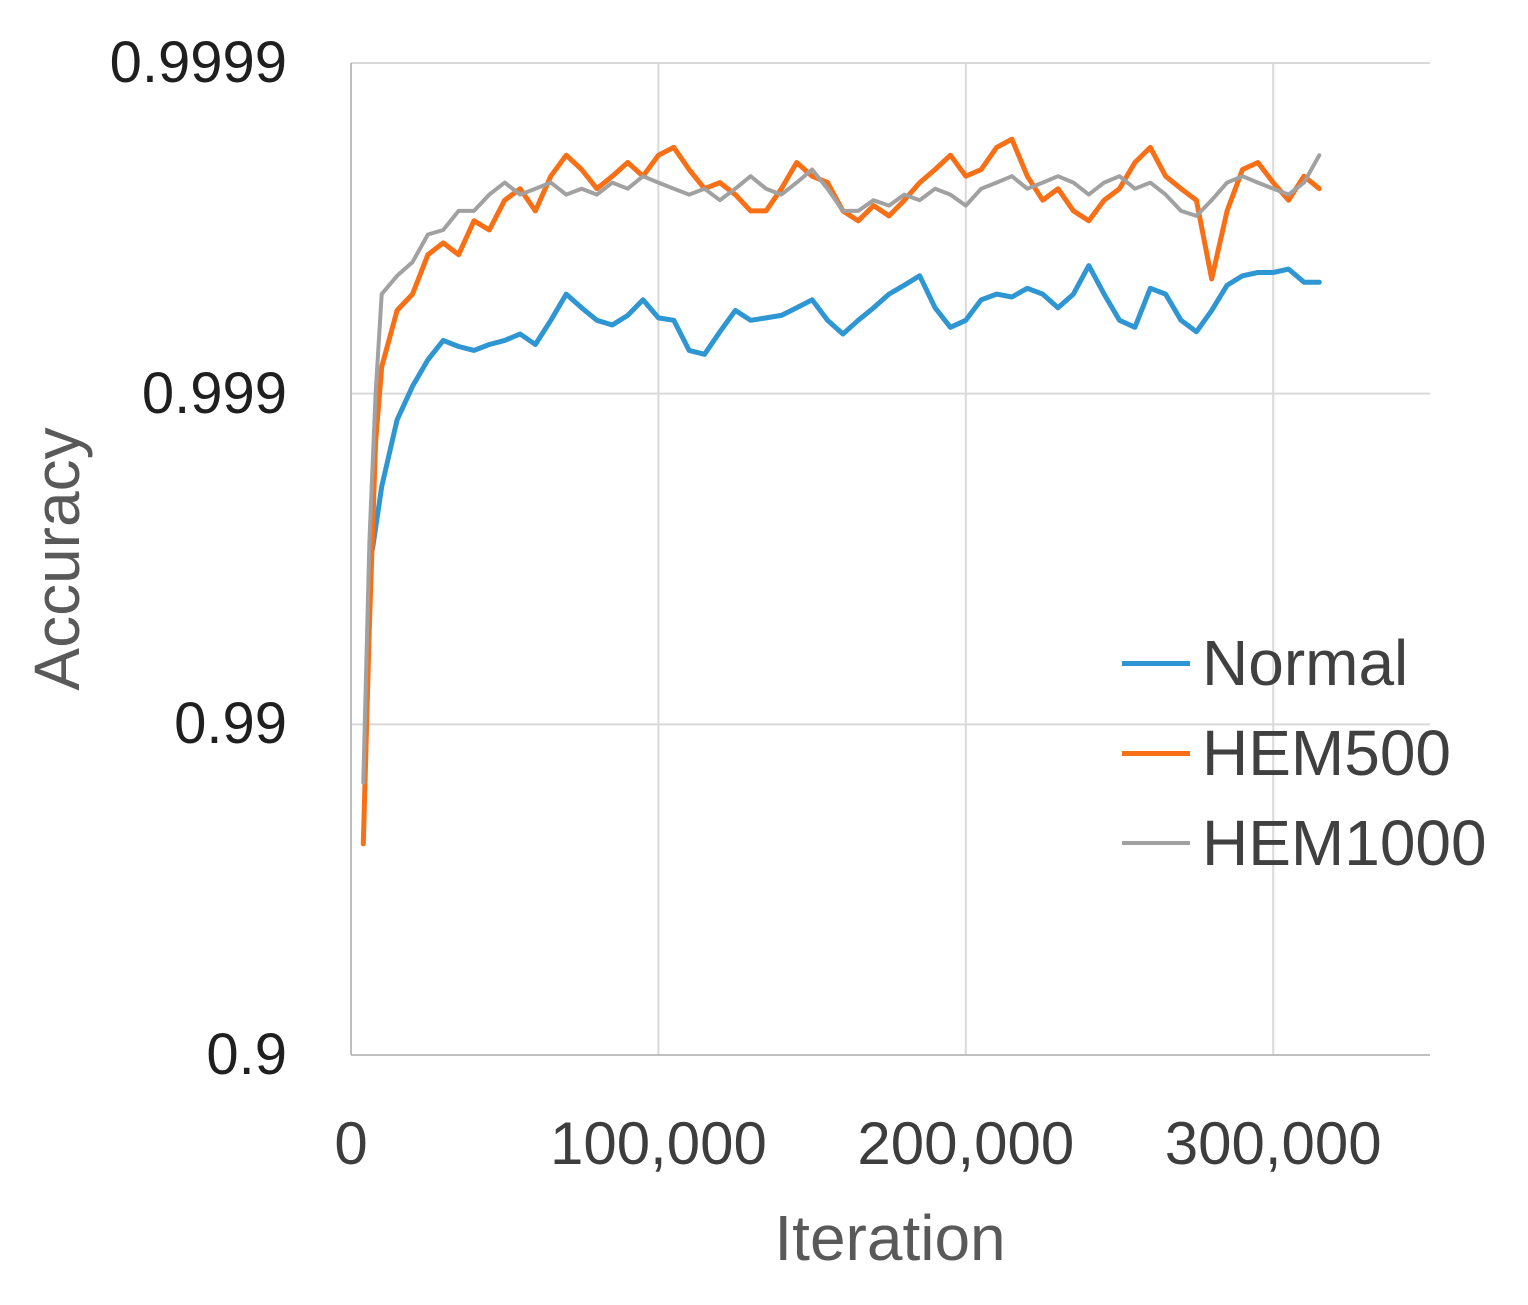 The height and width of the screenshot is (1305, 1528). I want to click on x-tick-label-0: 0, so click(351, 1143).